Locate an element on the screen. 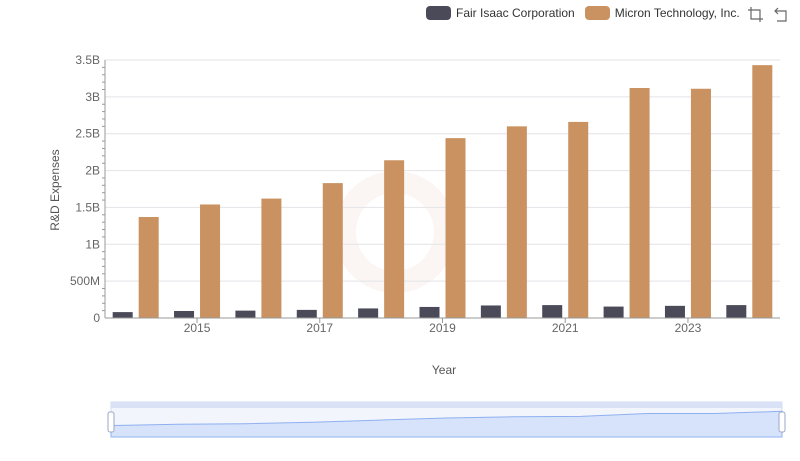  bar-fair-isaac-2022 is located at coordinates (613, 312).